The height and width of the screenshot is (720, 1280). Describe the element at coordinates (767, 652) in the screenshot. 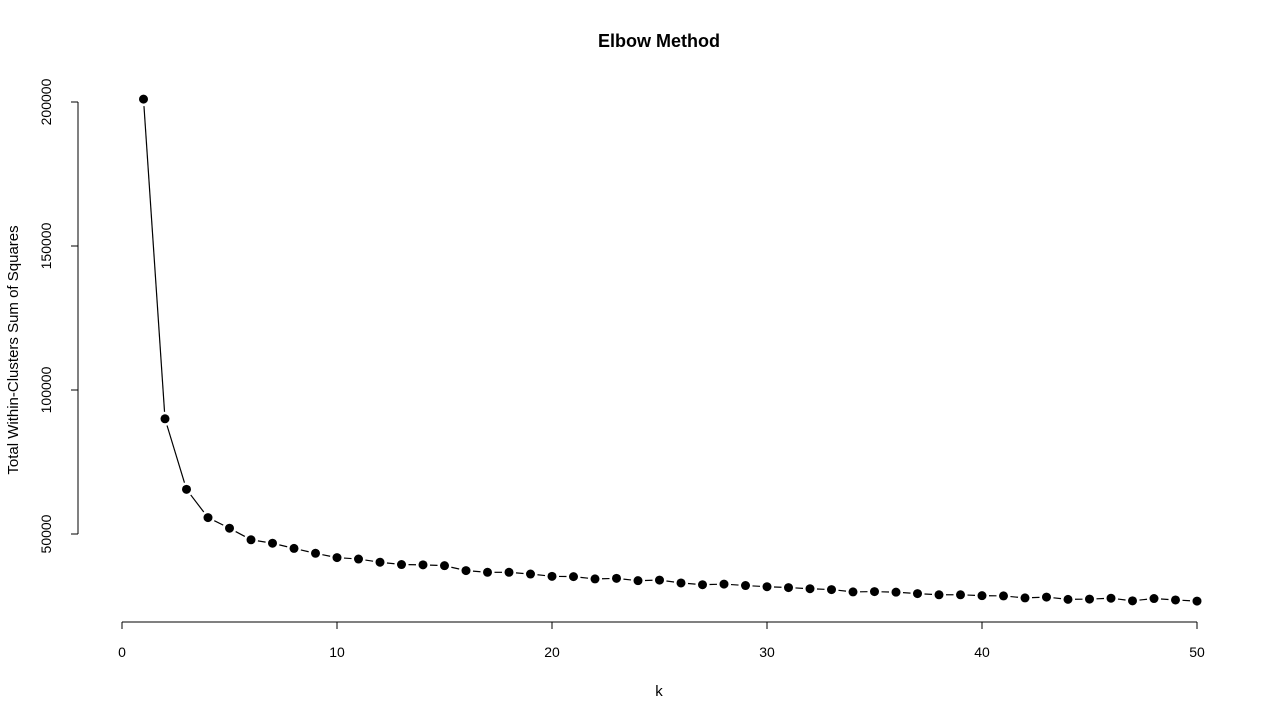

I see `x-tick-label: 30` at that location.